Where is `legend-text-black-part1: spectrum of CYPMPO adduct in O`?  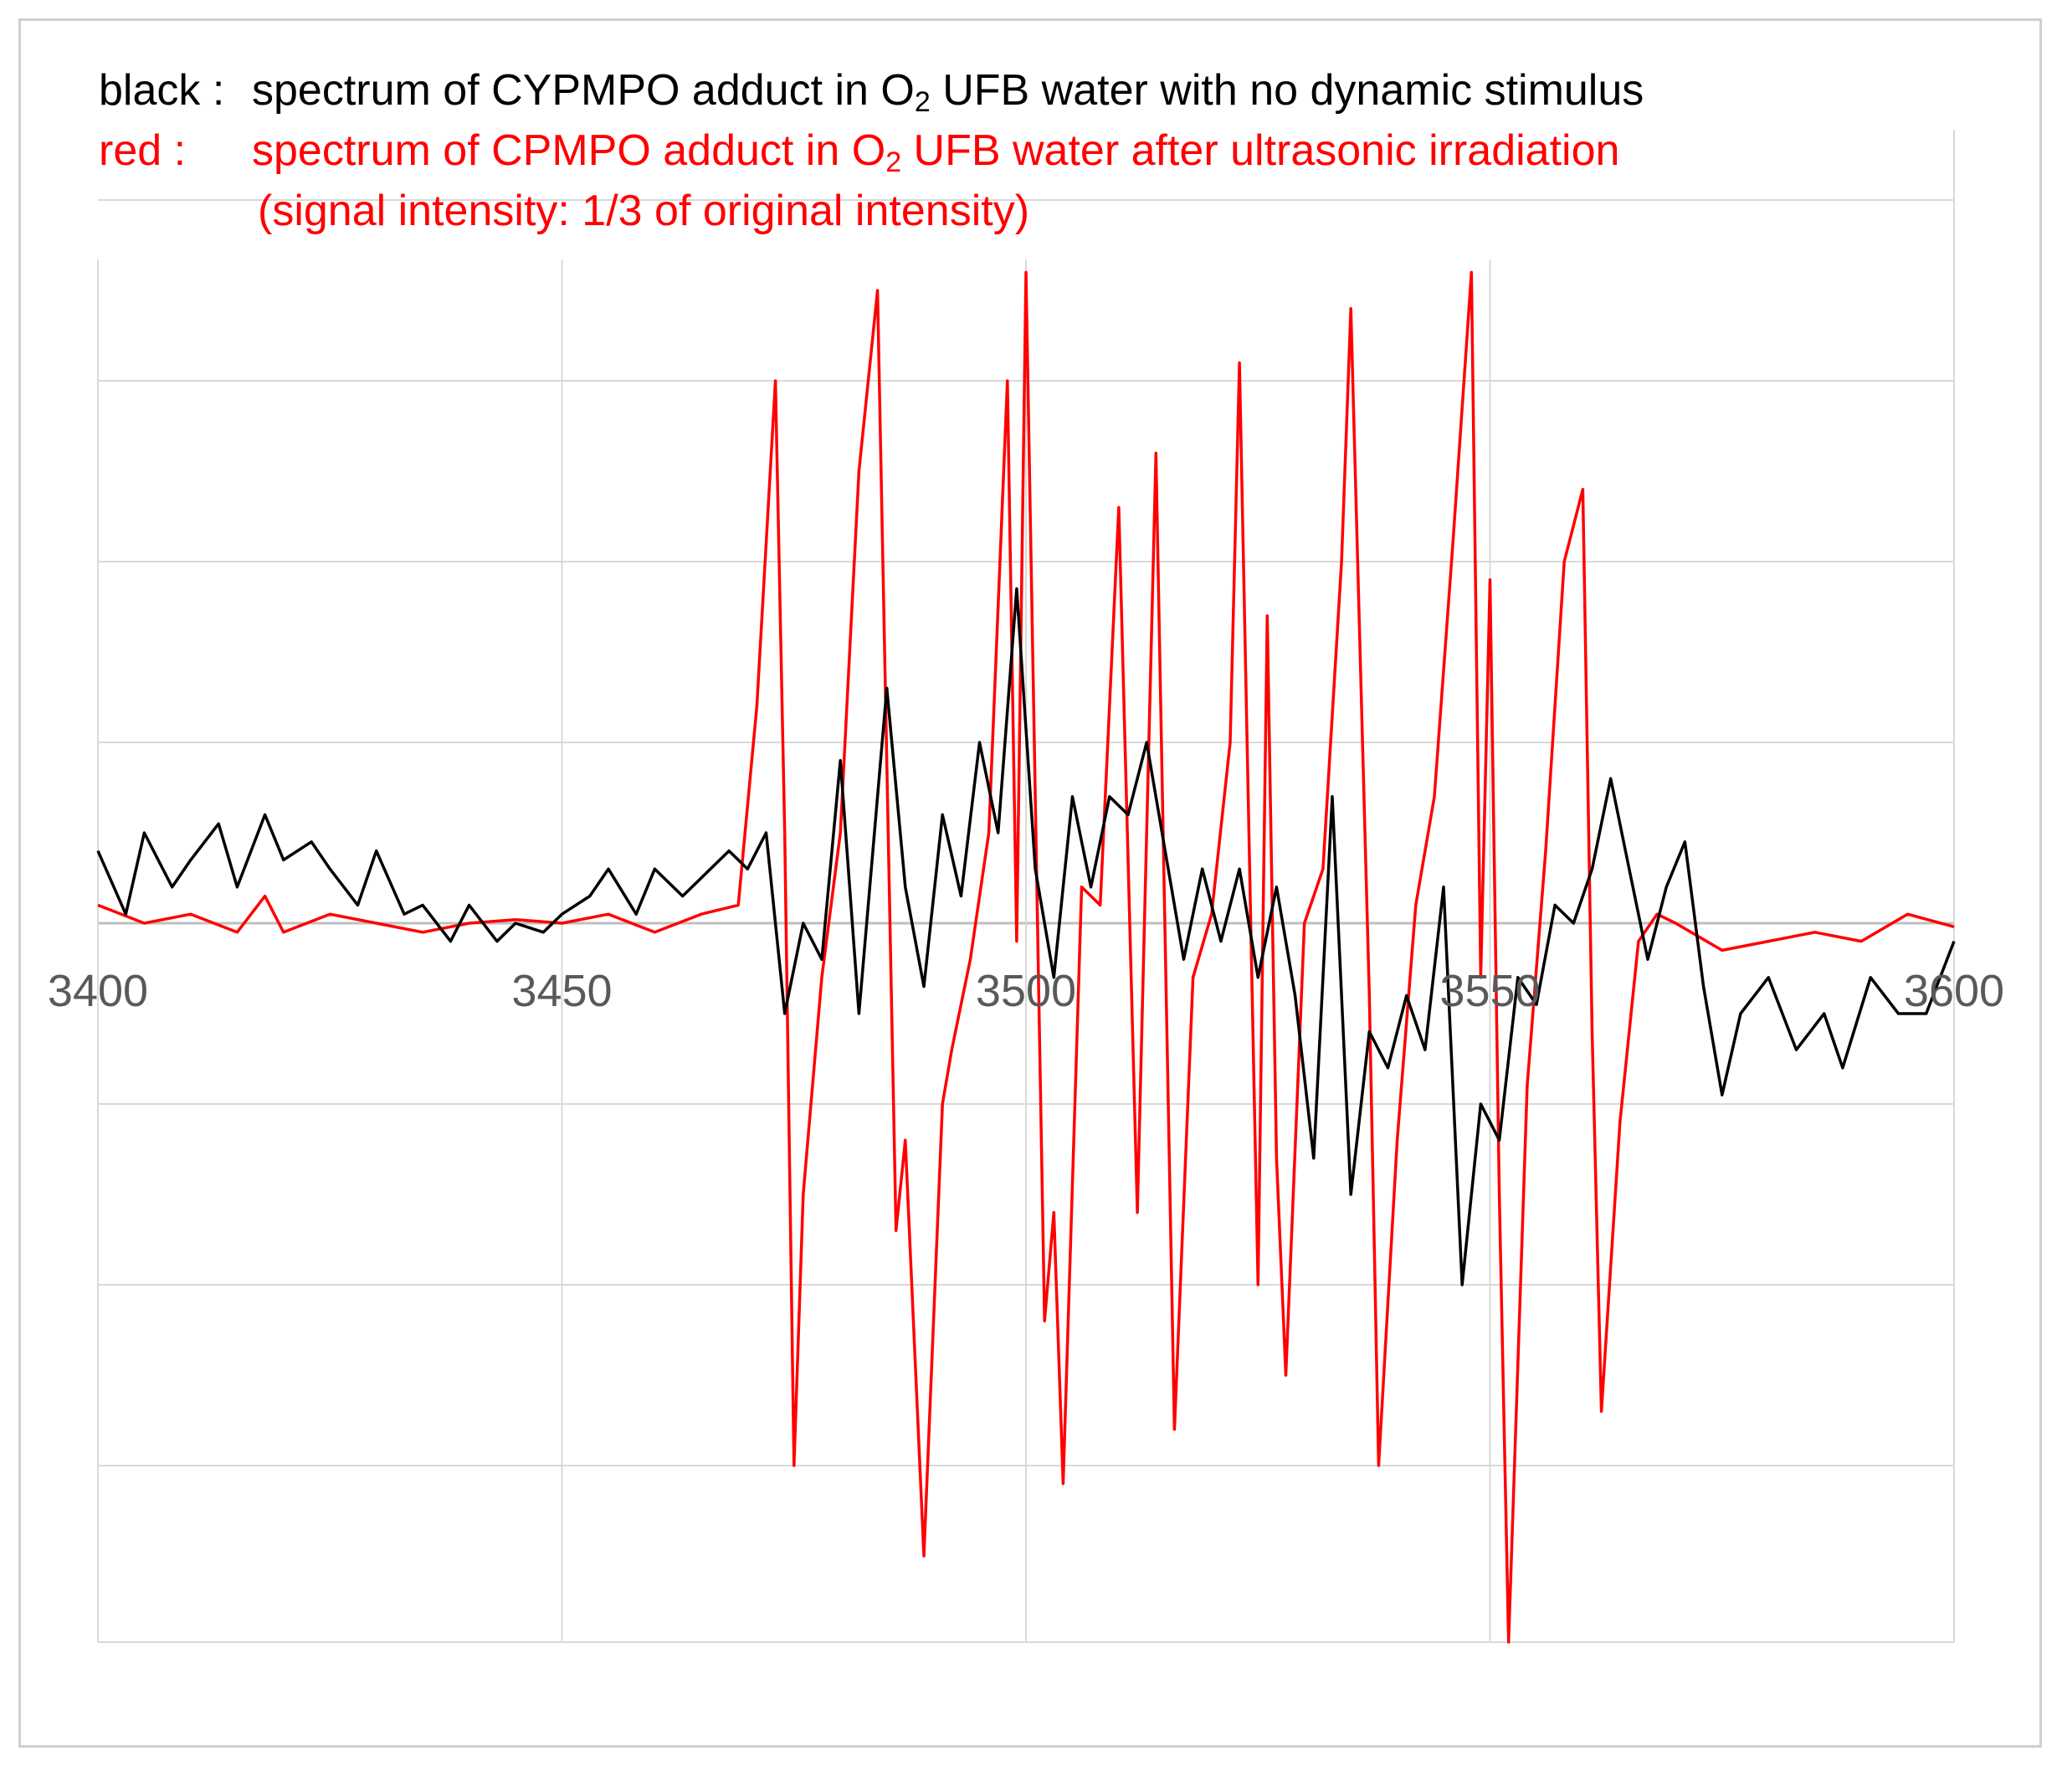 legend-text-black-part1: spectrum of CYPMPO adduct in O is located at coordinates (583, 90).